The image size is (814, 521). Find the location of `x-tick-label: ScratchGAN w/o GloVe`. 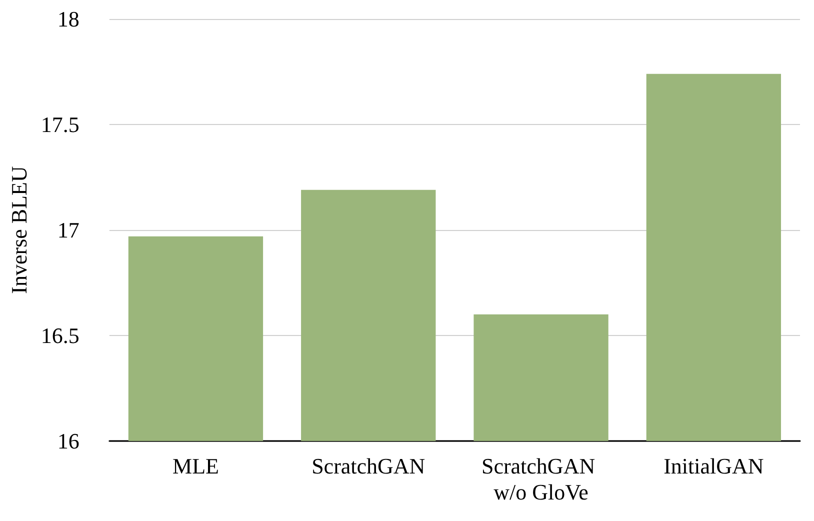

x-tick-label: ScratchGAN w/o GloVe is located at coordinates (541, 479).